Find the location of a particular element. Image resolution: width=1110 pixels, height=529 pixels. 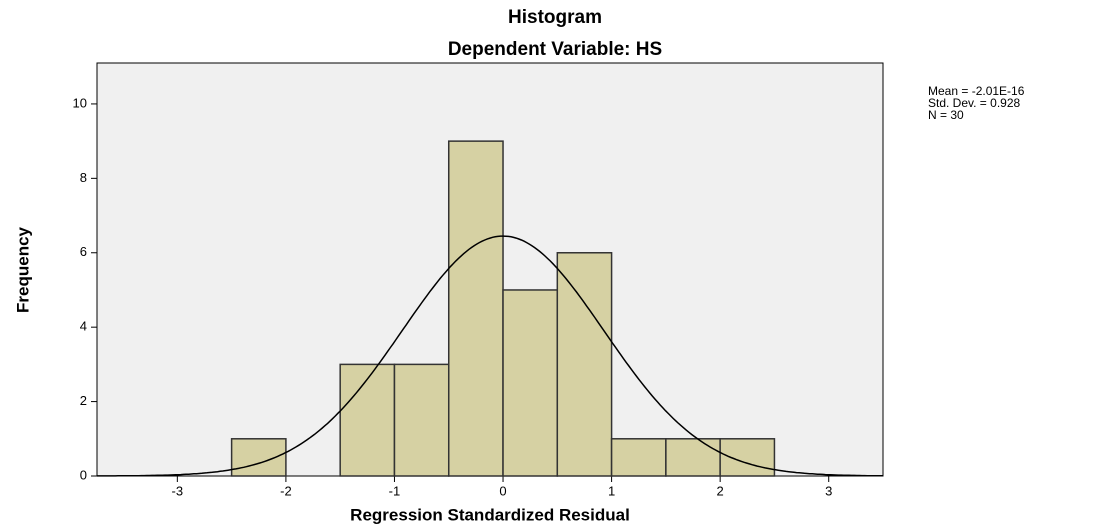

x-axis-label: Regression Standardized Residual is located at coordinates (490, 514).